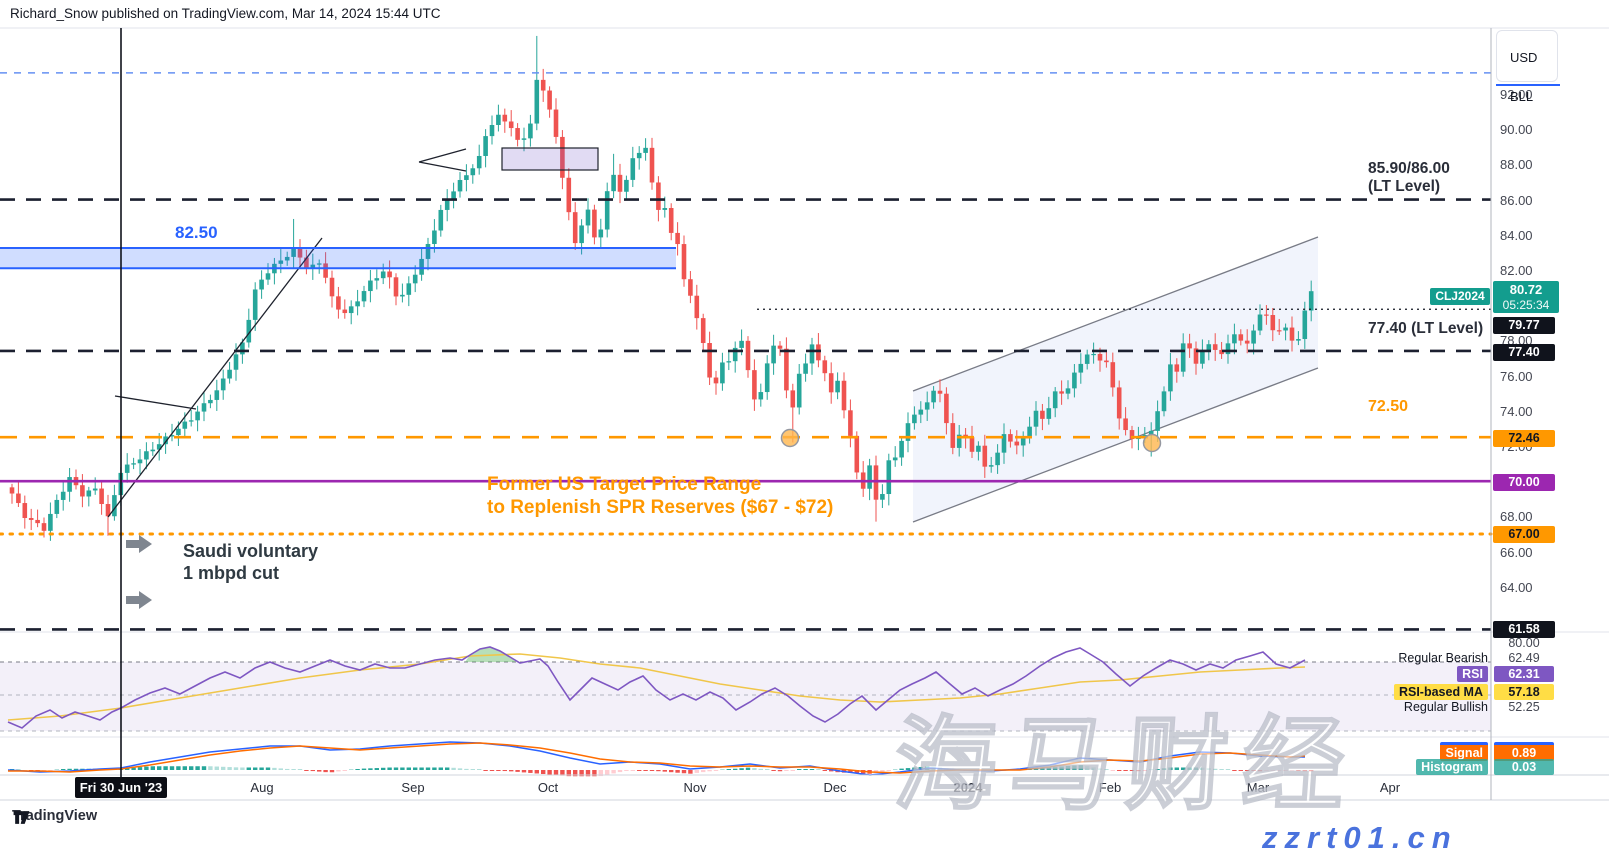 The width and height of the screenshot is (1609, 857). I want to click on rsi-row-label-regular-bullish: Regular Bullish, so click(1445, 707).